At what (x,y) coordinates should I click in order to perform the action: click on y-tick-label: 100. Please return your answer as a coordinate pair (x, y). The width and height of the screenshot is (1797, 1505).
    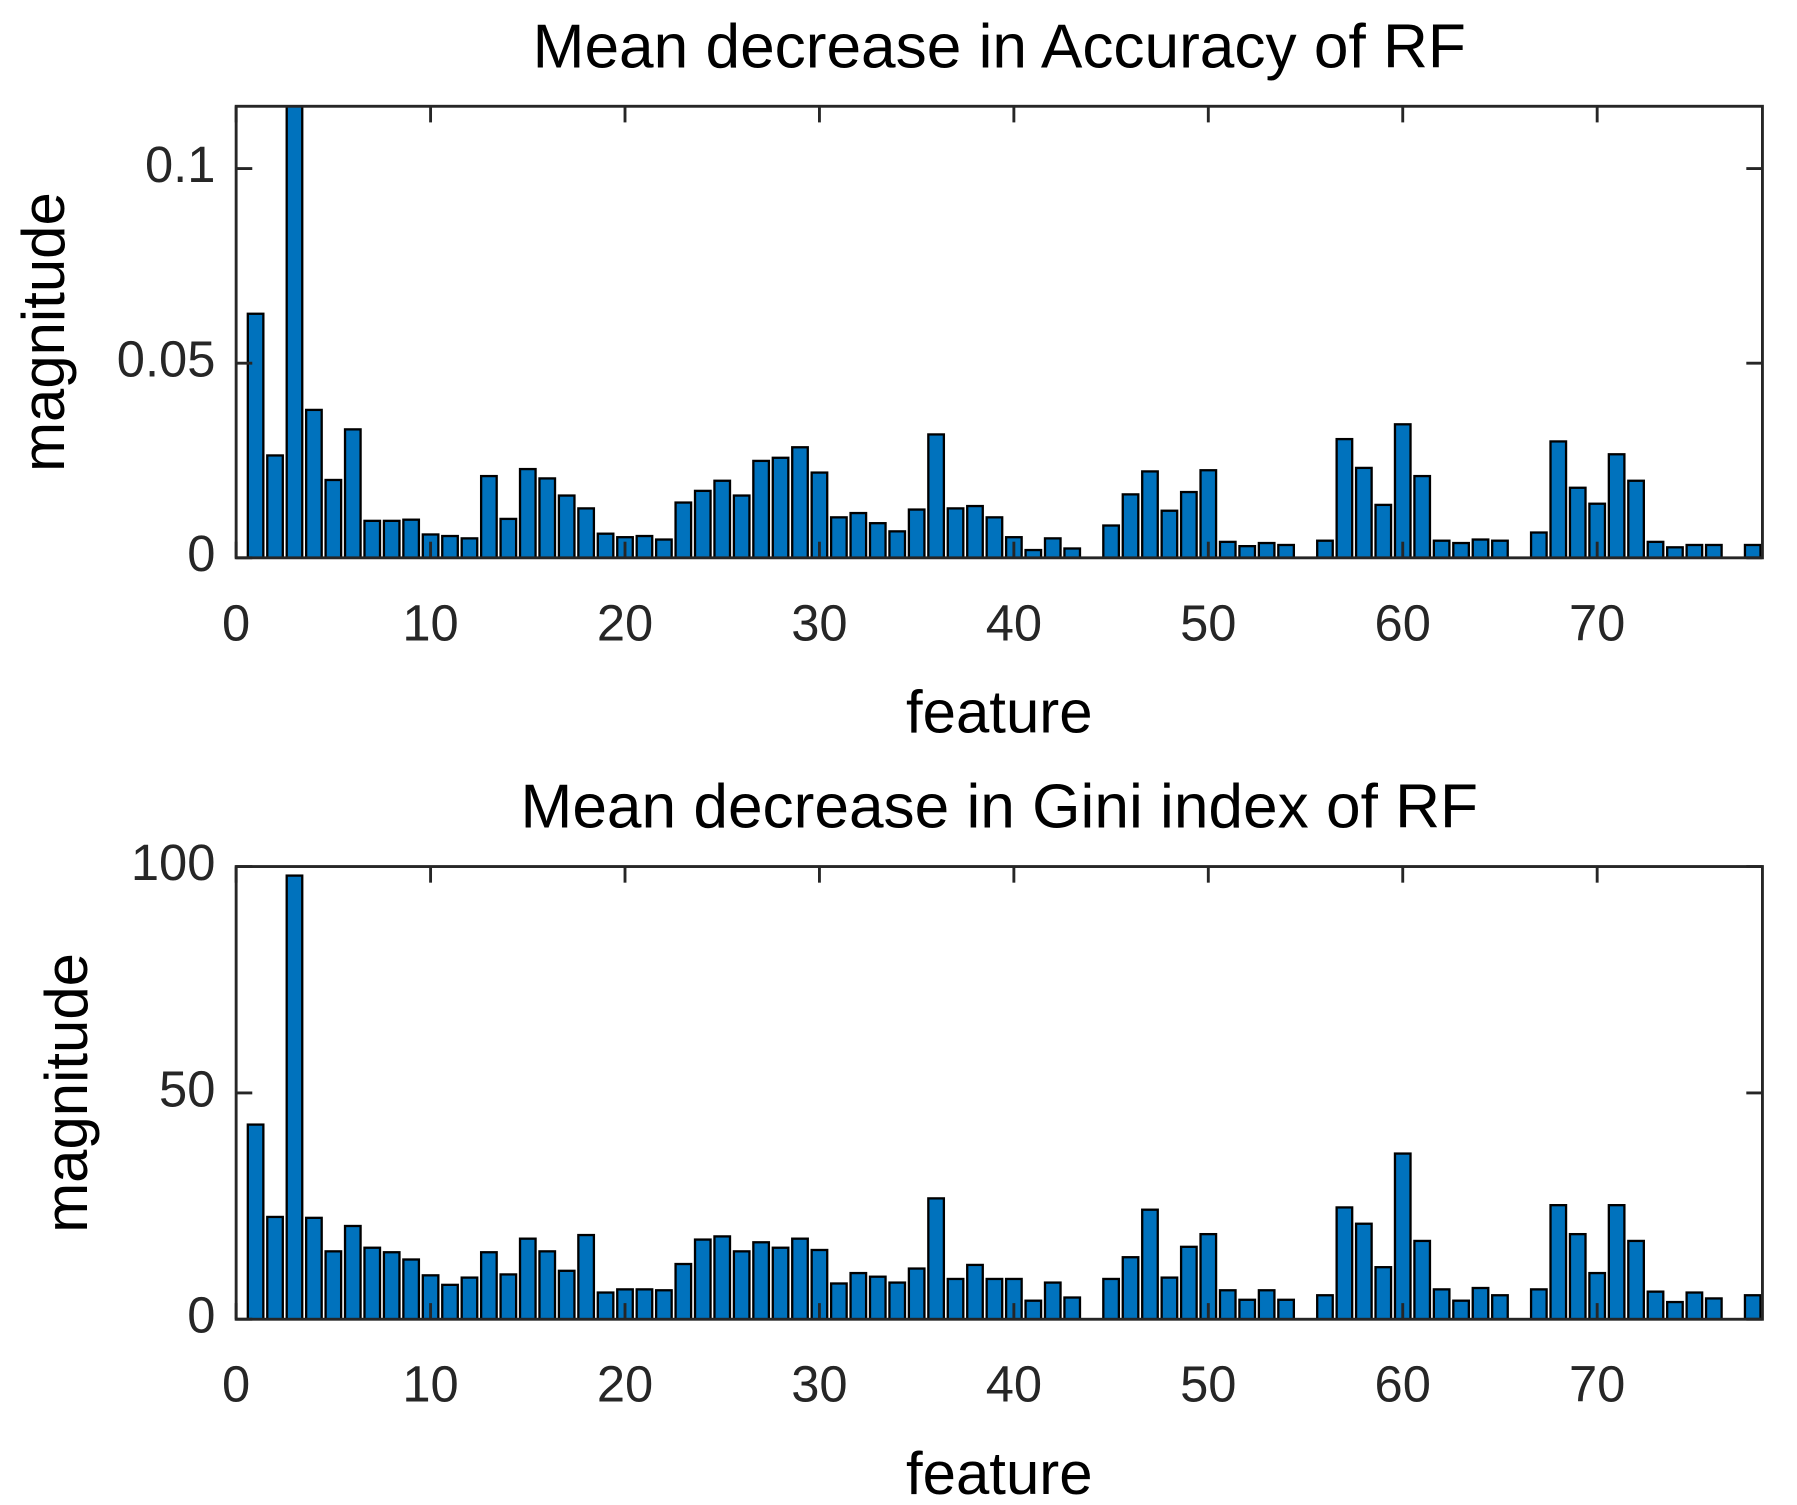
    Looking at the image, I should click on (173, 862).